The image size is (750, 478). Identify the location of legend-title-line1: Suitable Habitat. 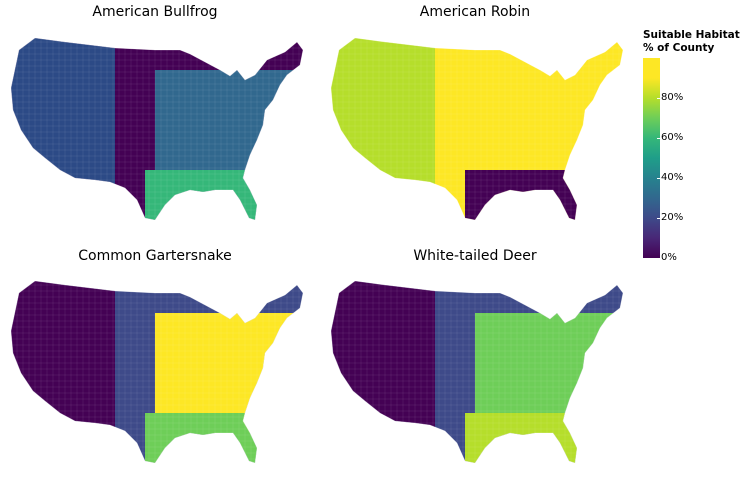
(691, 35).